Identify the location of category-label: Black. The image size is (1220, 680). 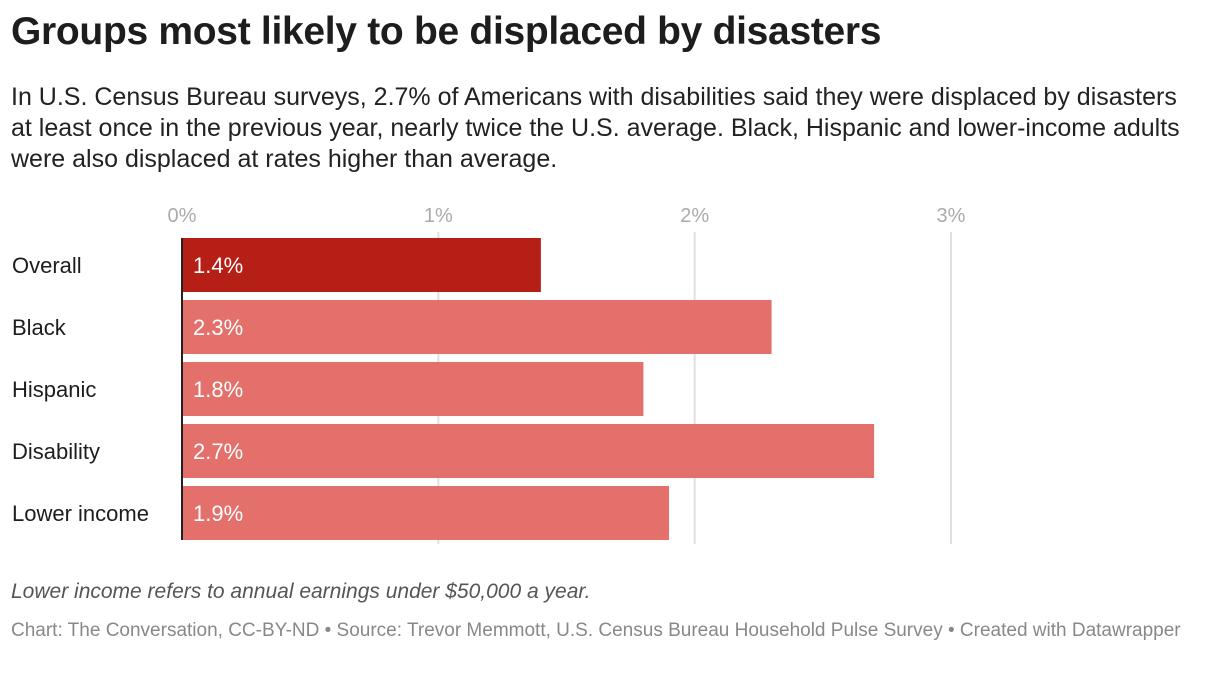
(39, 327).